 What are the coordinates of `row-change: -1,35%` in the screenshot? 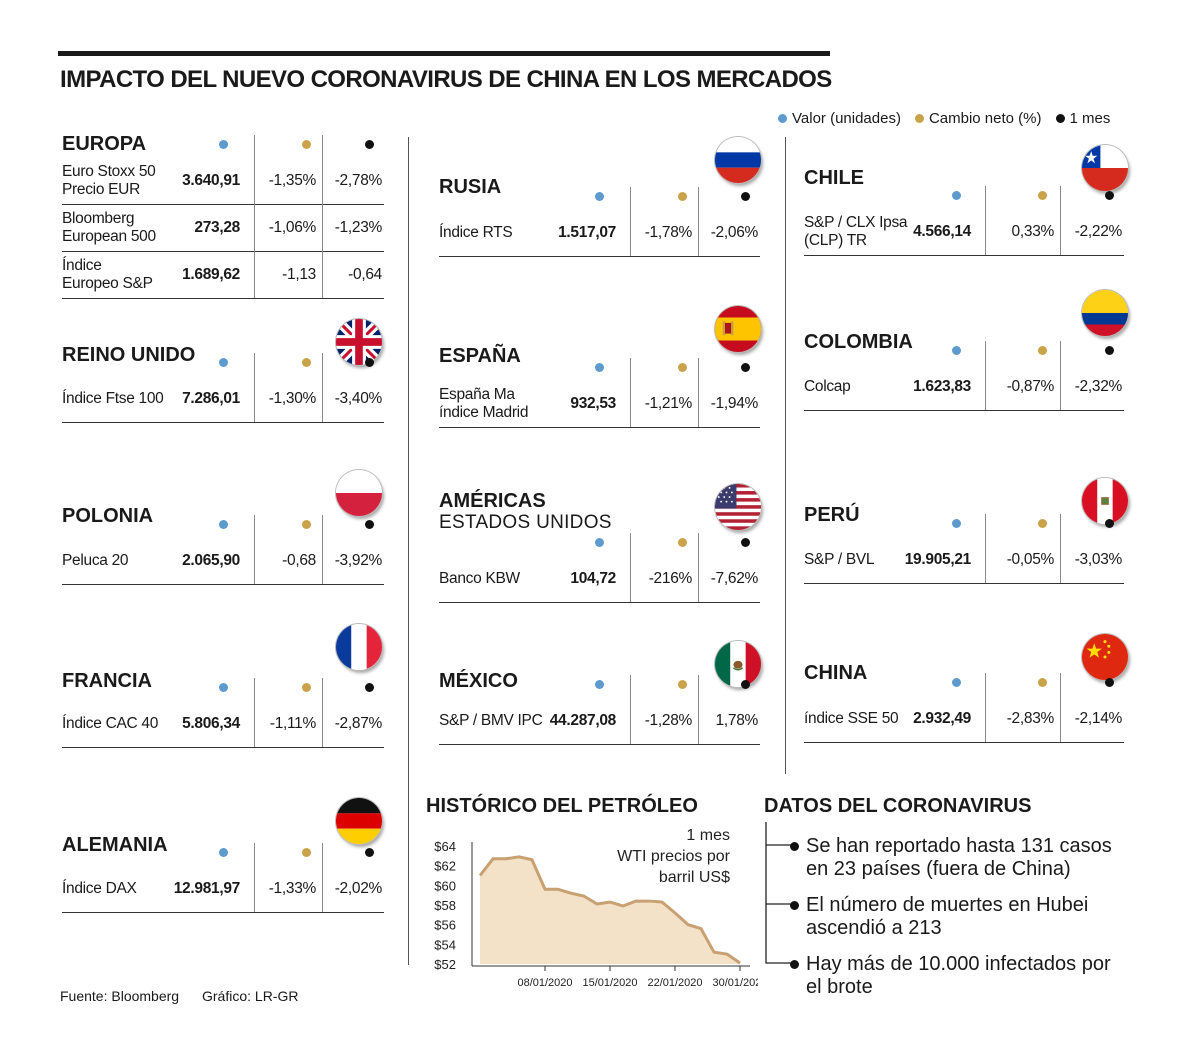 It's located at (292, 180).